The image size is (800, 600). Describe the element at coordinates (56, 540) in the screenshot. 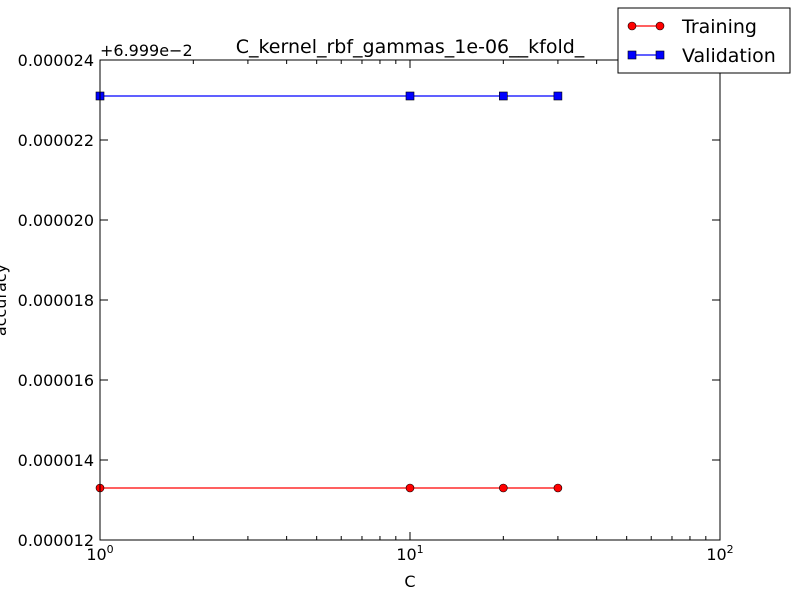

I see `y-tick-label: 0.000012` at that location.